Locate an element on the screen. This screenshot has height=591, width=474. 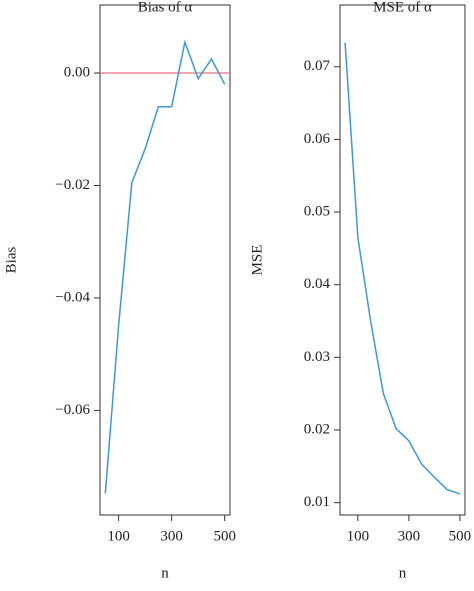
y-tick-label: 0.06 is located at coordinates (317, 139).